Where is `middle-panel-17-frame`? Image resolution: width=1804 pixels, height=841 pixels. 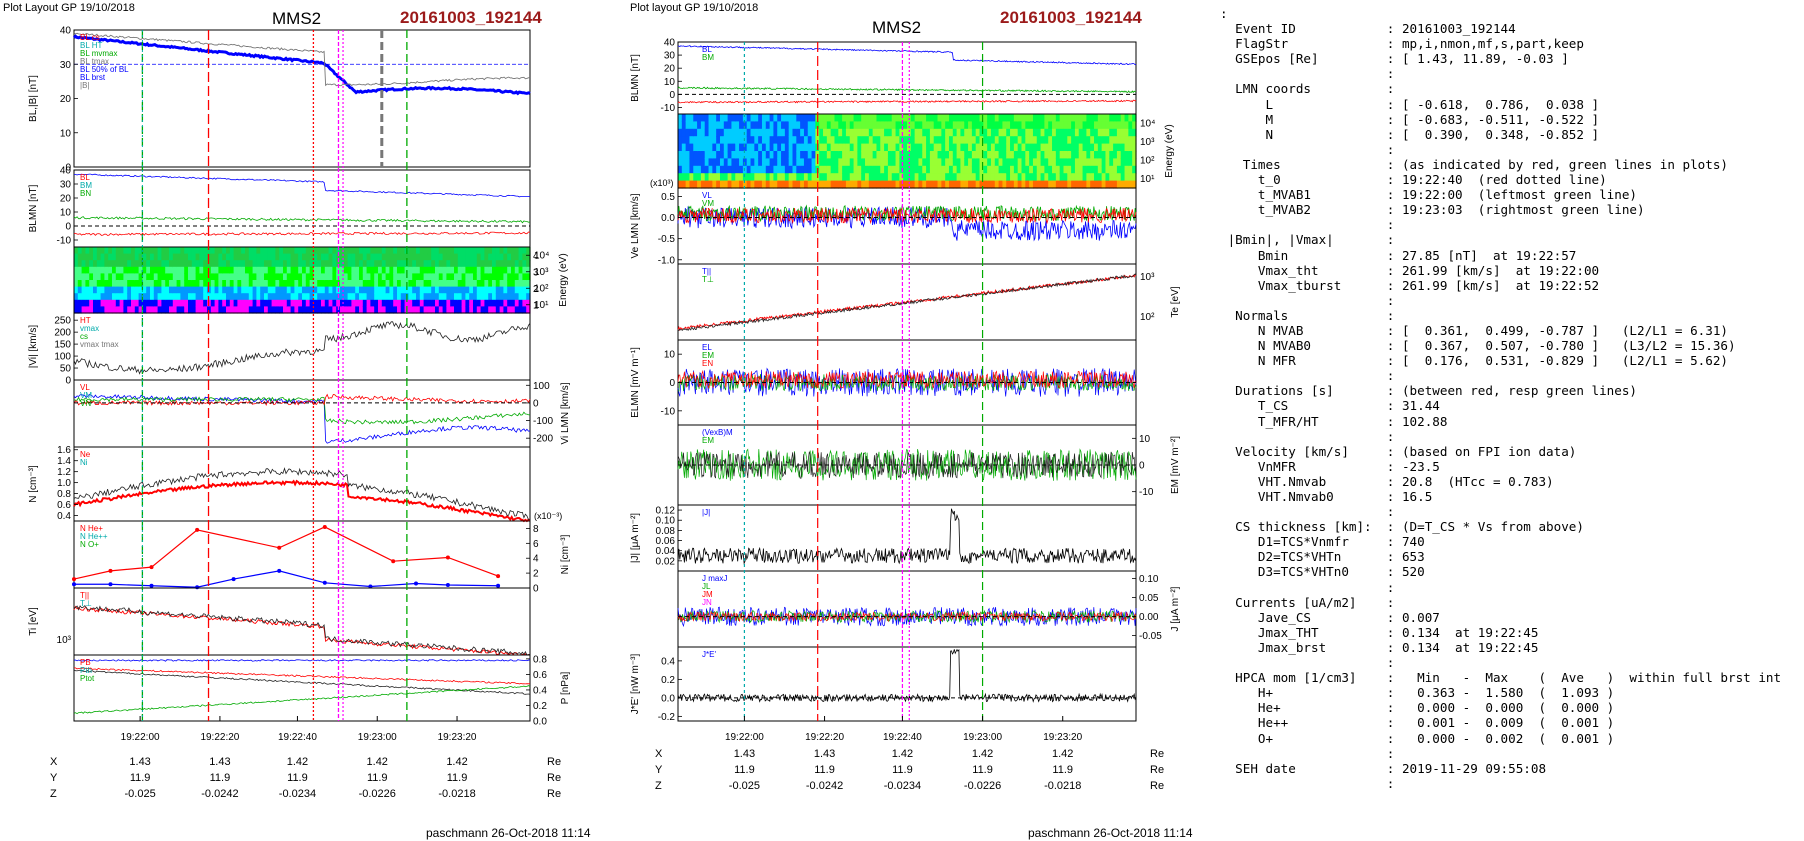
middle-panel-17-frame is located at coordinates (907, 684).